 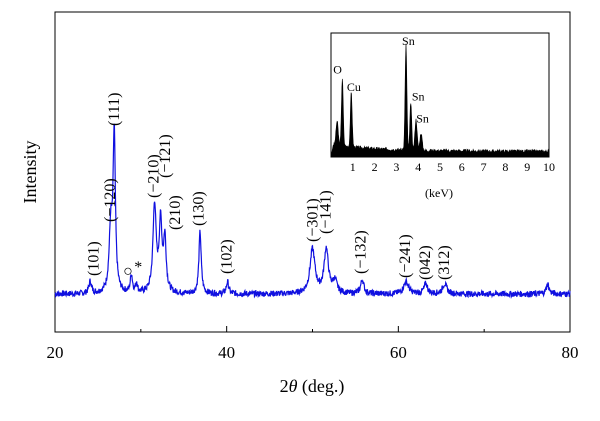 What do you see at coordinates (452, 163) in the screenshot?
I see `inset-x-ticks: 1 2 3 4 5 6 7 8 9 10` at bounding box center [452, 163].